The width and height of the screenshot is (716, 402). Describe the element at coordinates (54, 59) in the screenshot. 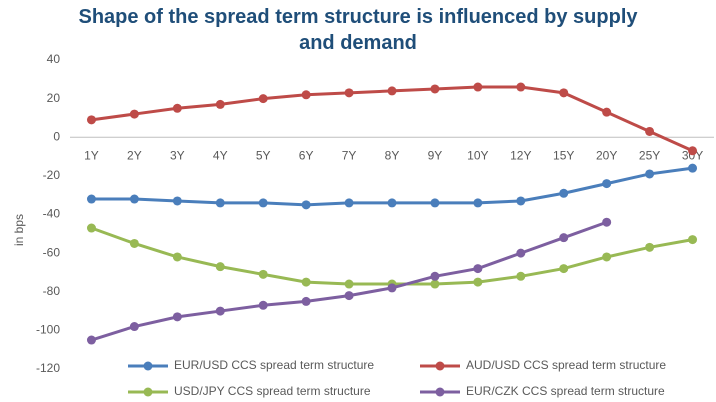

I see `y-tick-label: 40` at that location.